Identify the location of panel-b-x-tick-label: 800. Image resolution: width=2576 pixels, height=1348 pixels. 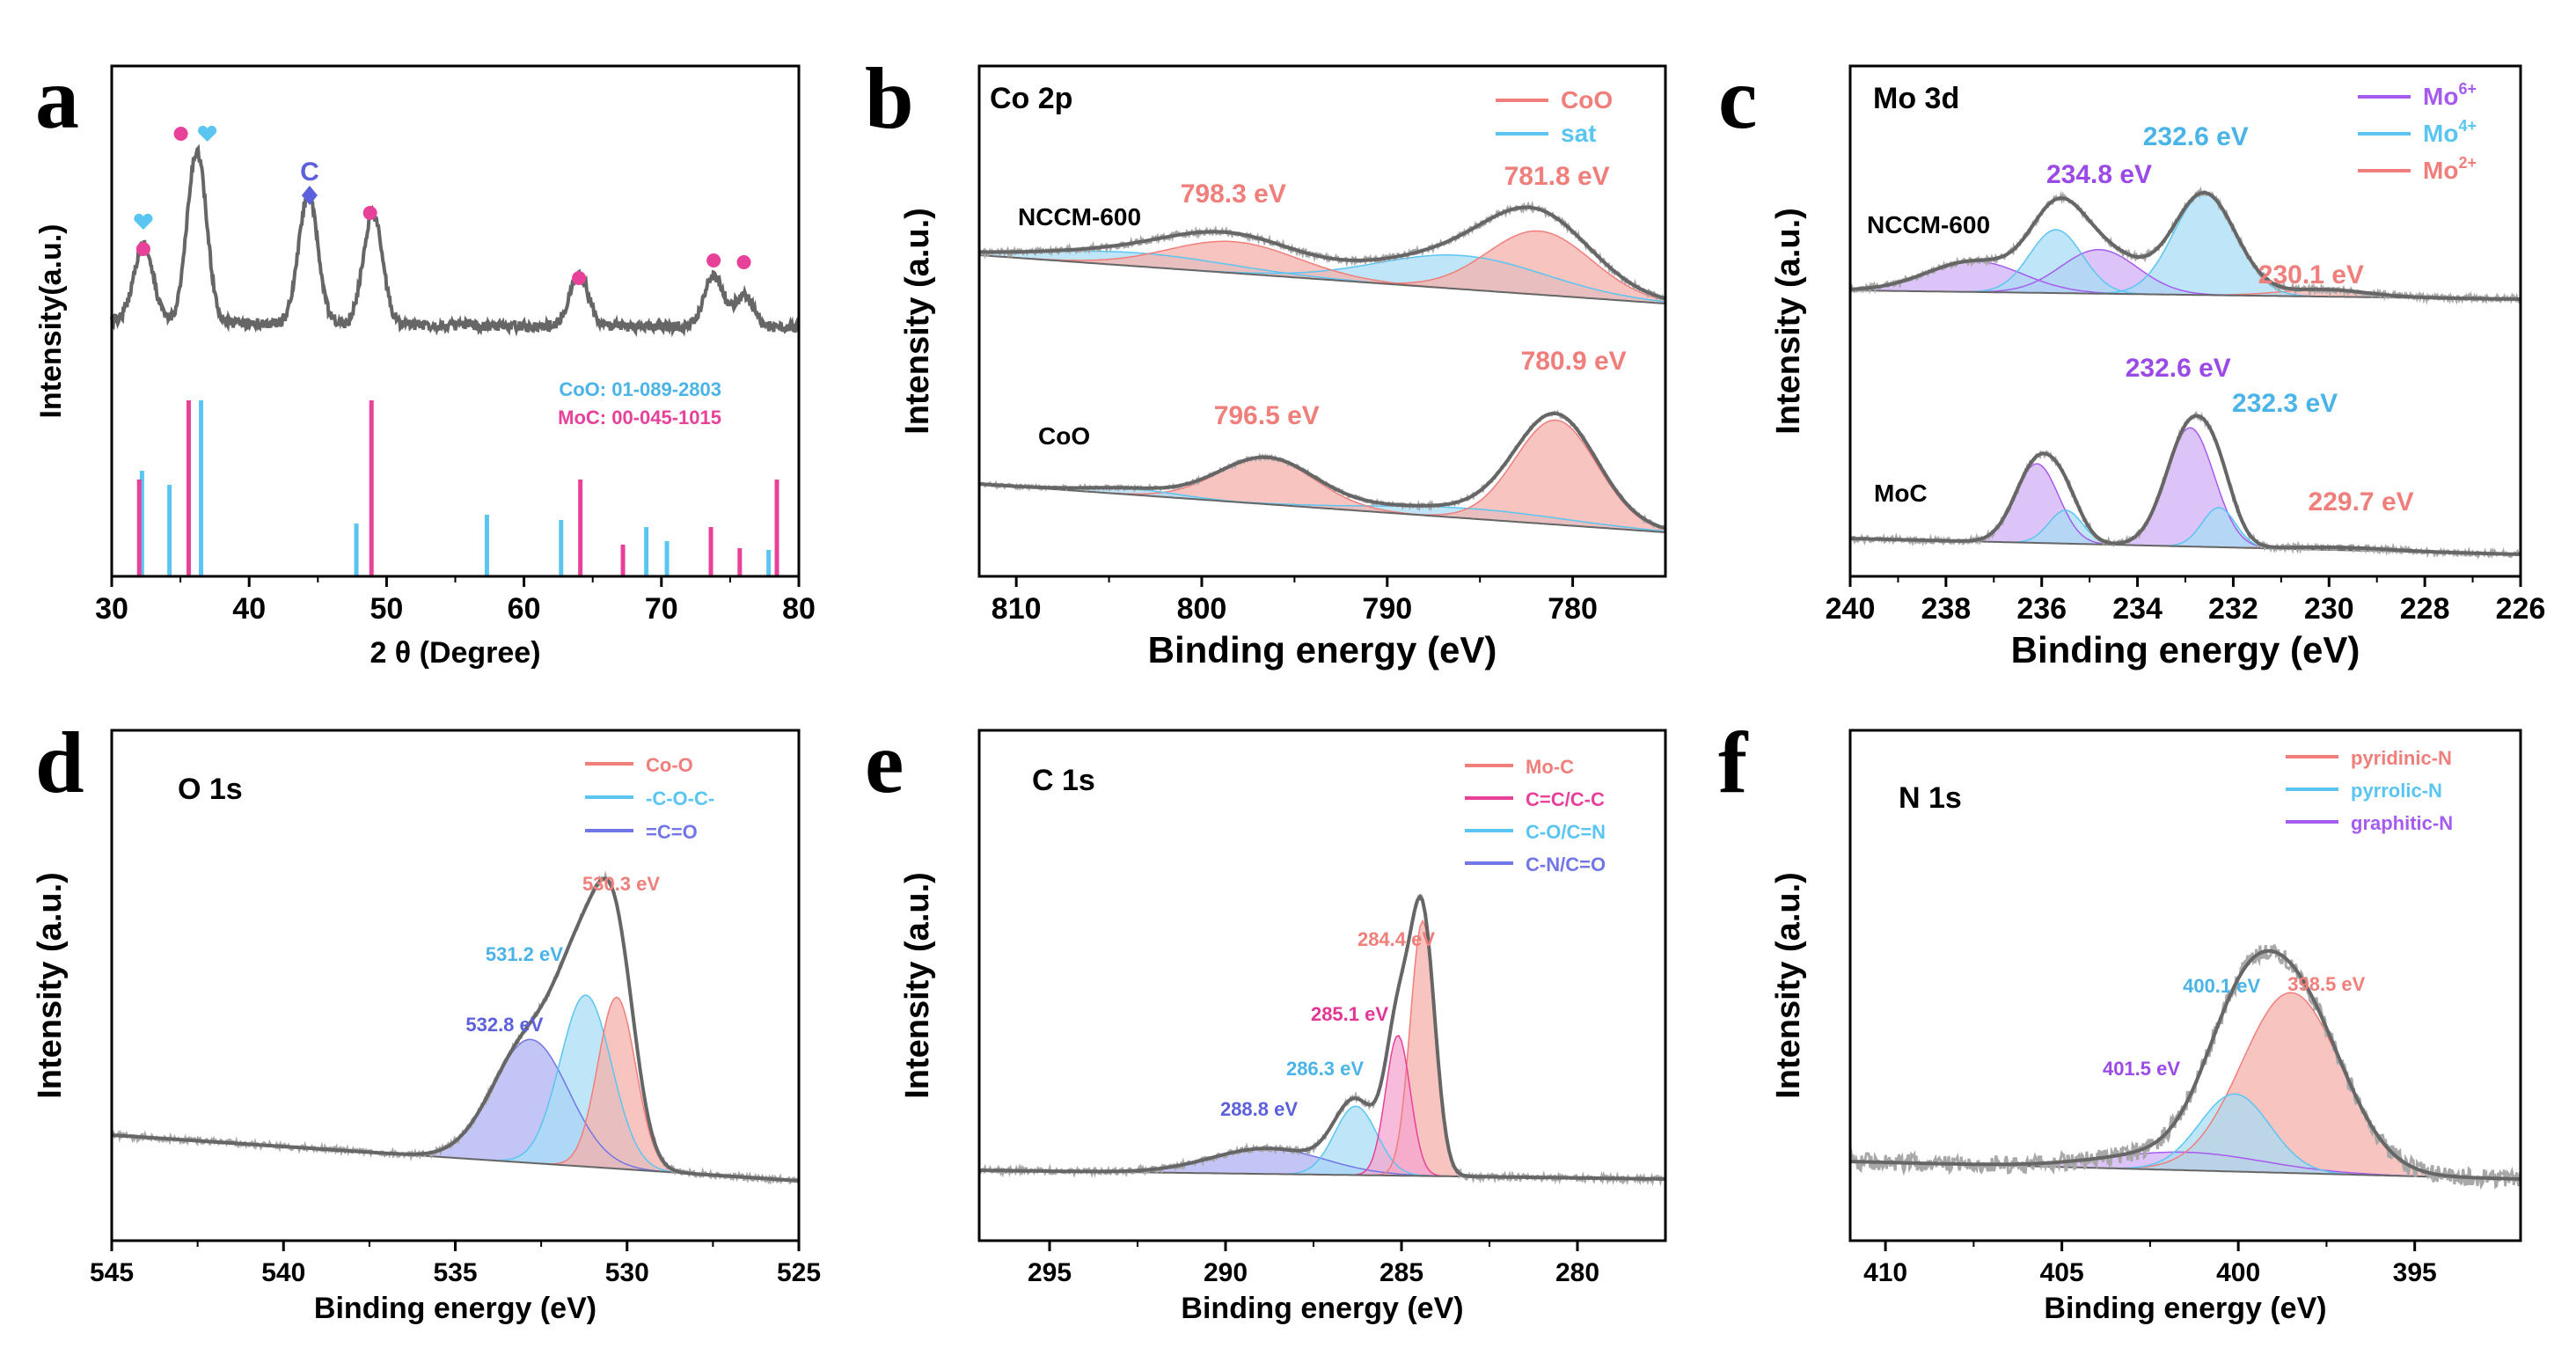
(1202, 609).